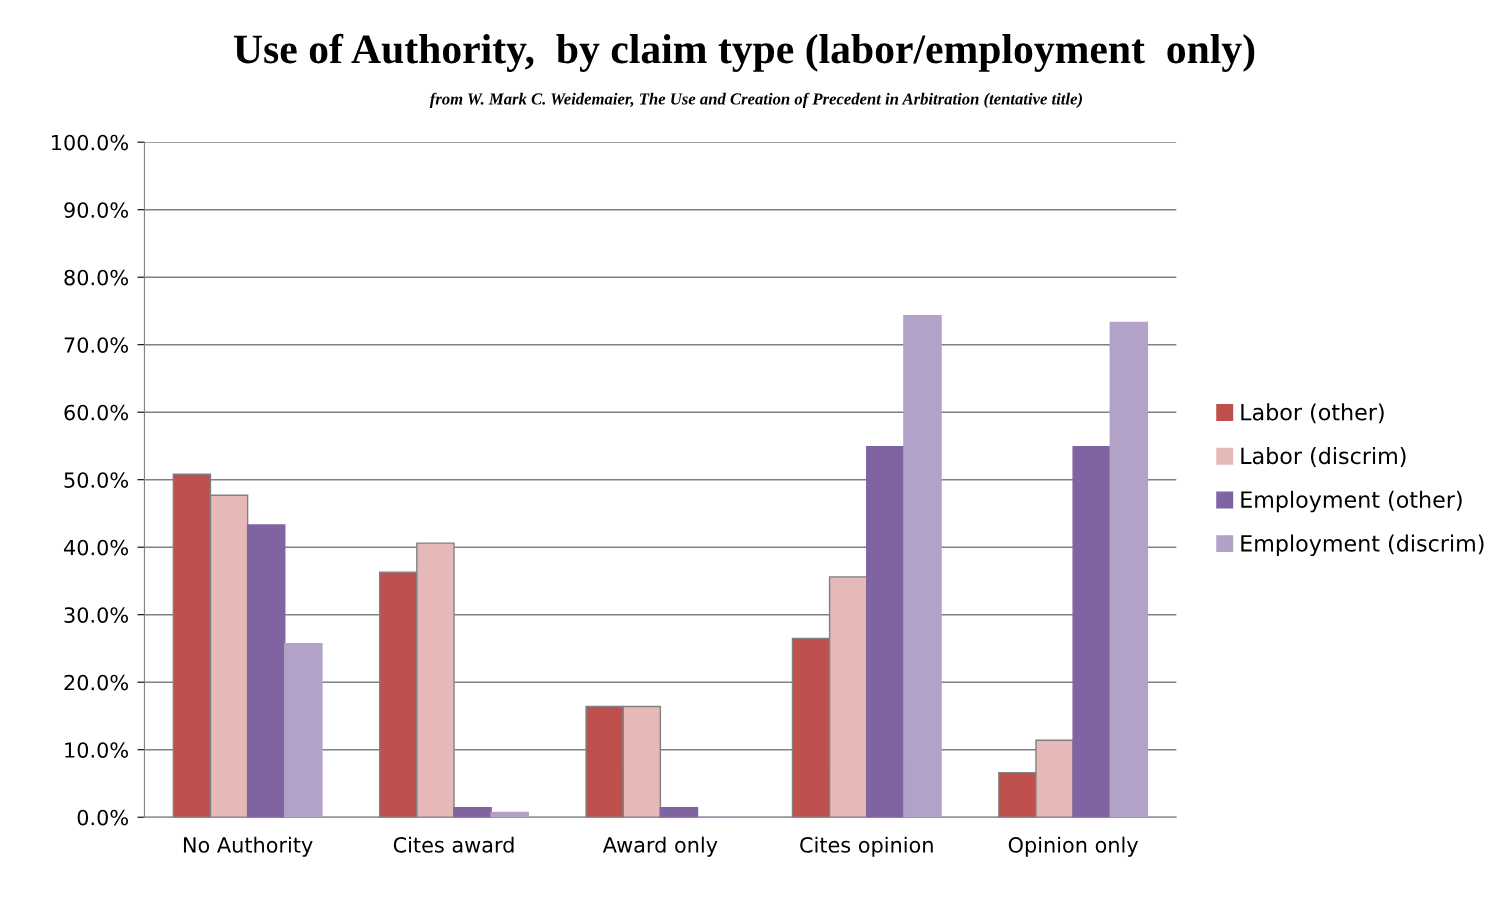  What do you see at coordinates (453, 844) in the screenshot?
I see `x-tick-label: Cites award` at bounding box center [453, 844].